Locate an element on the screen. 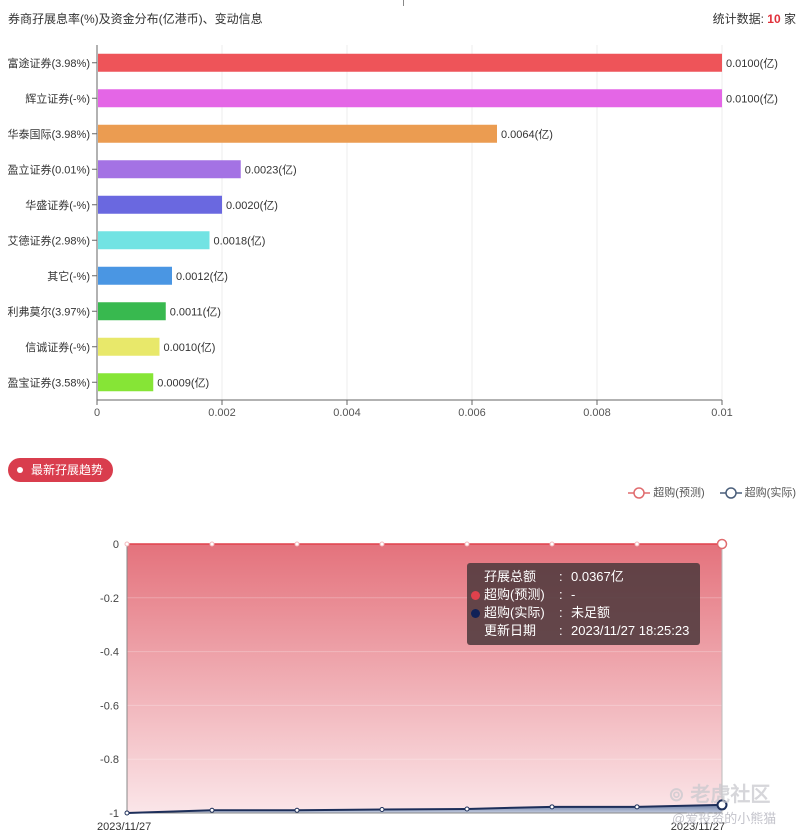  watermark-brand-text: 老虎社区 is located at coordinates (730, 795).